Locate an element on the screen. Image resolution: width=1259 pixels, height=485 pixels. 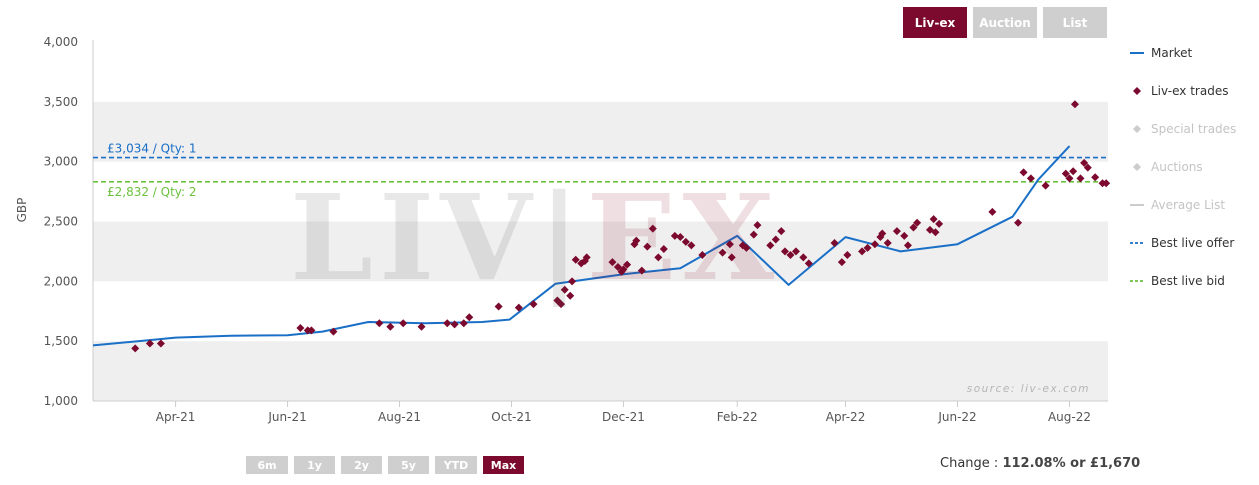
legend-item-label: Market is located at coordinates (1172, 53).